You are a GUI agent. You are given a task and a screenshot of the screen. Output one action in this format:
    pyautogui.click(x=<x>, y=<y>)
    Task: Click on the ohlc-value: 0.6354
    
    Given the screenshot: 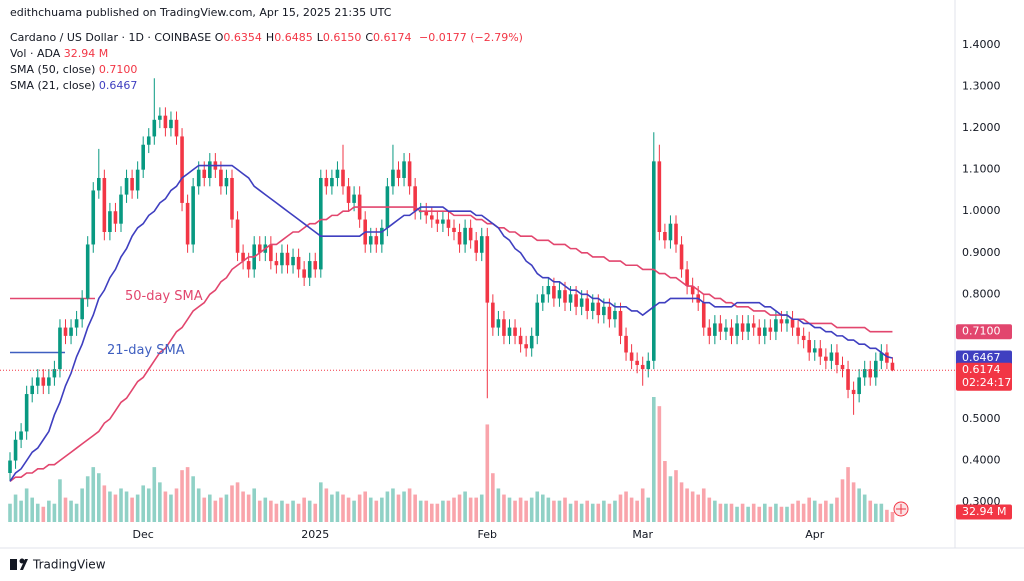 What is the action you would take?
    pyautogui.click(x=242, y=37)
    